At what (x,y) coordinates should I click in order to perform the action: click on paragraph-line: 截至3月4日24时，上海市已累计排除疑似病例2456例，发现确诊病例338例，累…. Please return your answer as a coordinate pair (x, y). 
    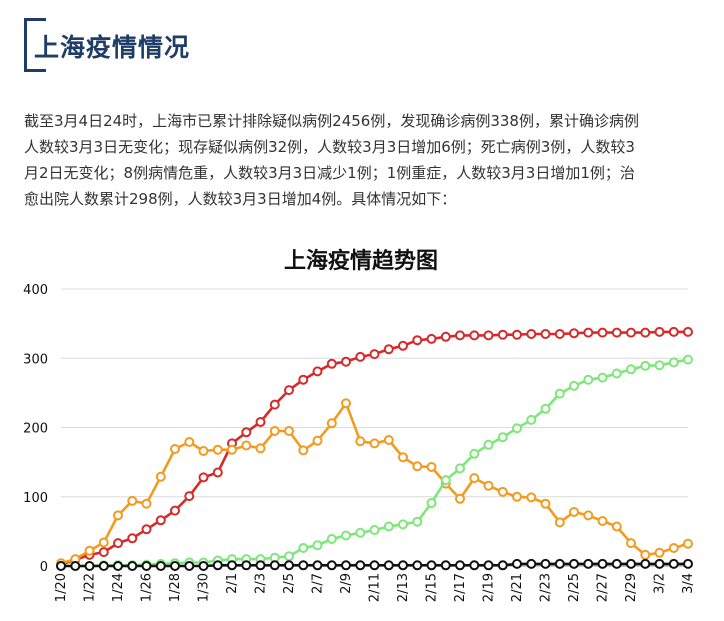
    Looking at the image, I should click on (331, 121).